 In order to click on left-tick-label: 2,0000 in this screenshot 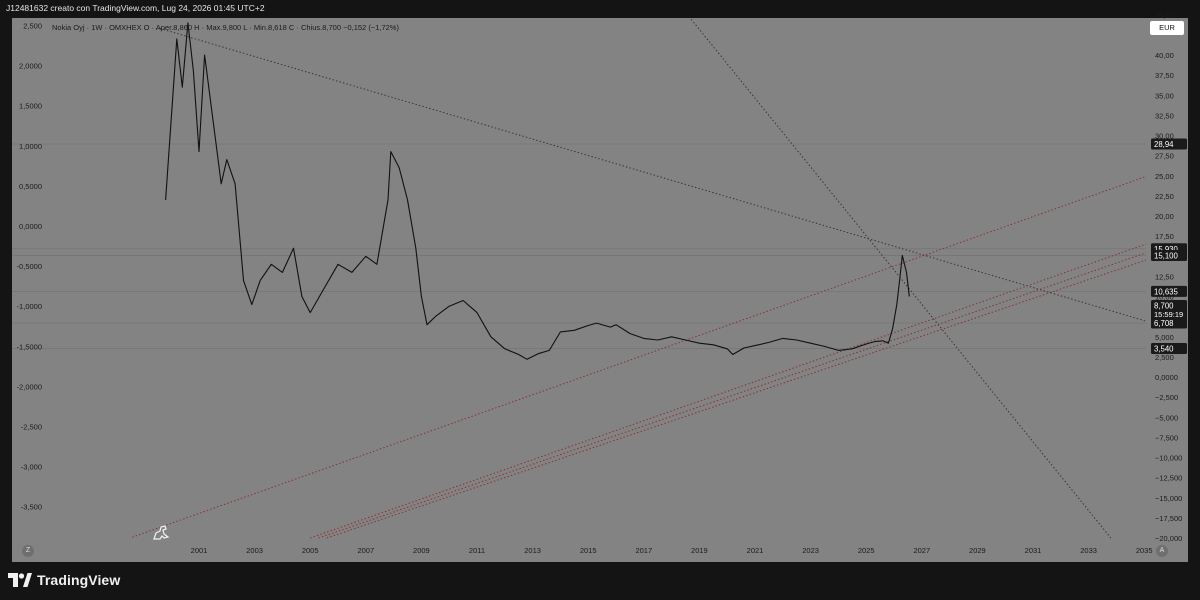, I will do `click(30, 66)`.